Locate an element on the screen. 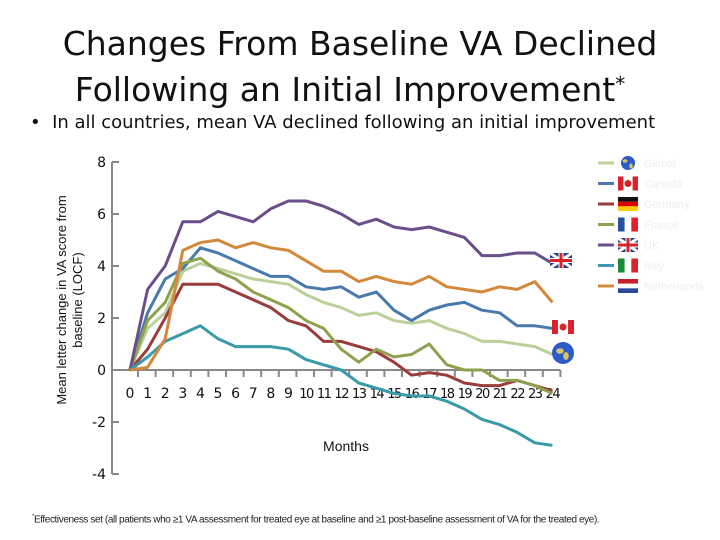  germany-flag-icon is located at coordinates (628, 204).